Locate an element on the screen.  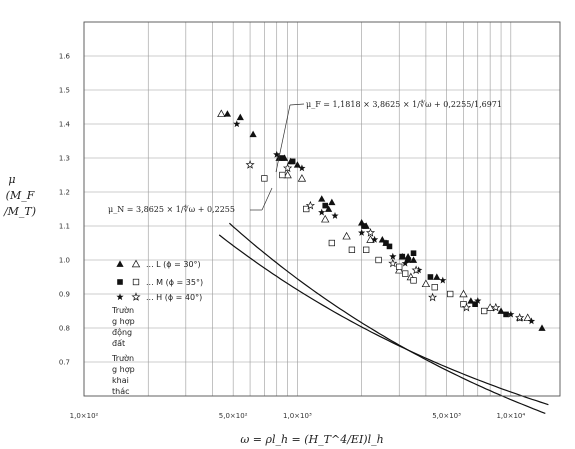
legend-marker-square-filled is located at coordinates (120, 282).